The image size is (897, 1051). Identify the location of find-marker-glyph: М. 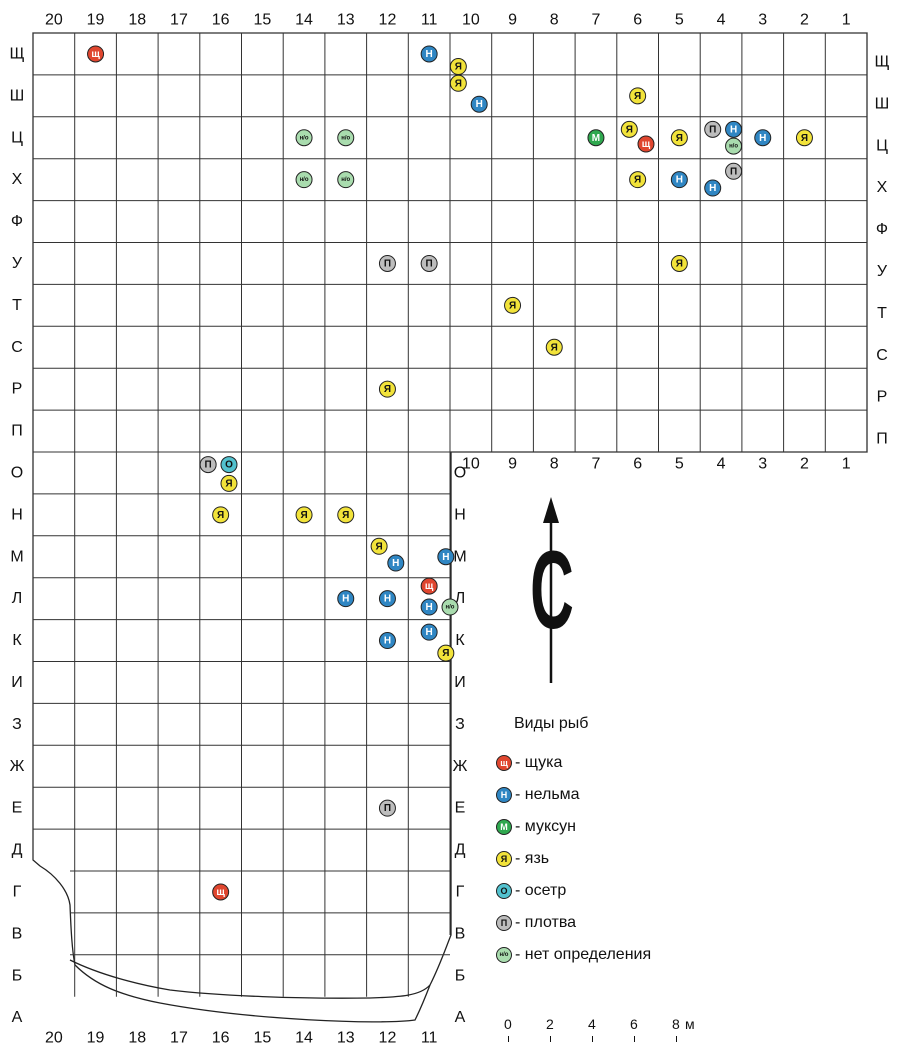
(596, 138).